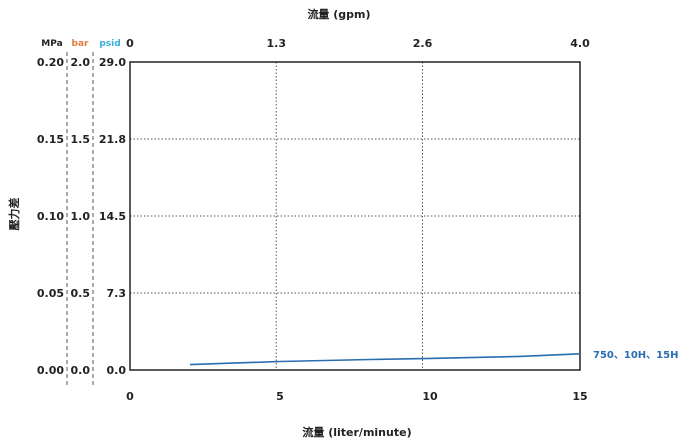 This screenshot has width=681, height=443. Describe the element at coordinates (51, 44) in the screenshot. I see `unit-header-mpa: MPa` at that location.